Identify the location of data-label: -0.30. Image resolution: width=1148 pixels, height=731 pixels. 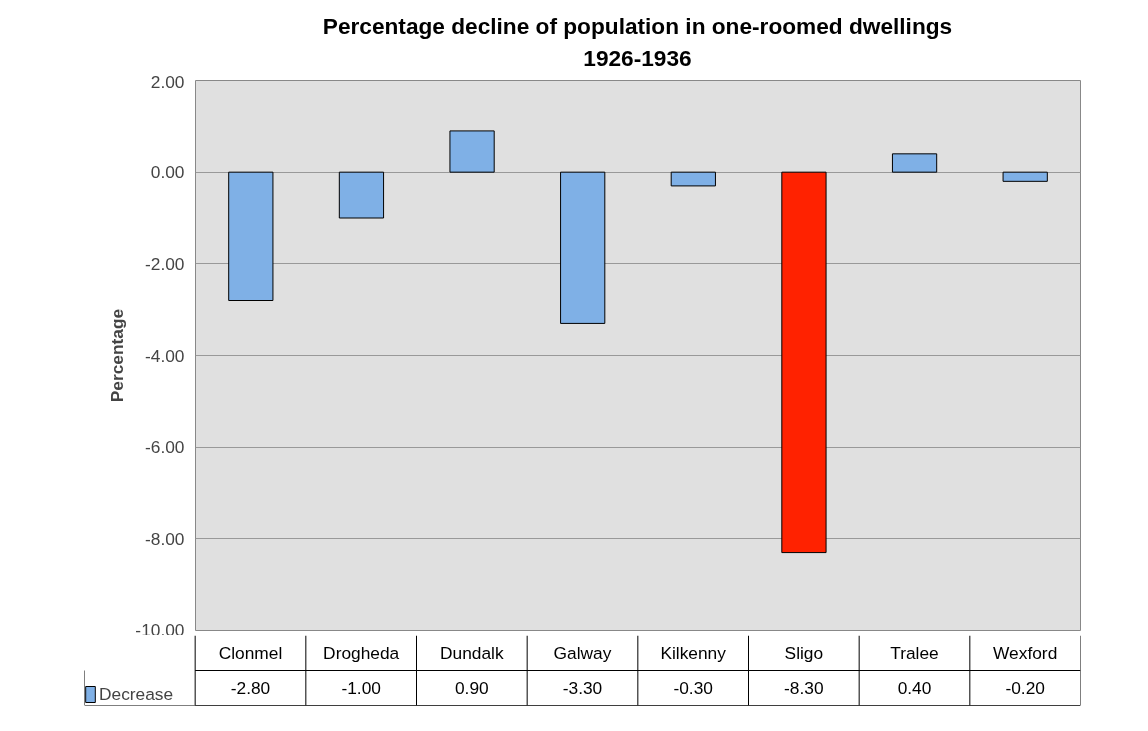
(693, 687).